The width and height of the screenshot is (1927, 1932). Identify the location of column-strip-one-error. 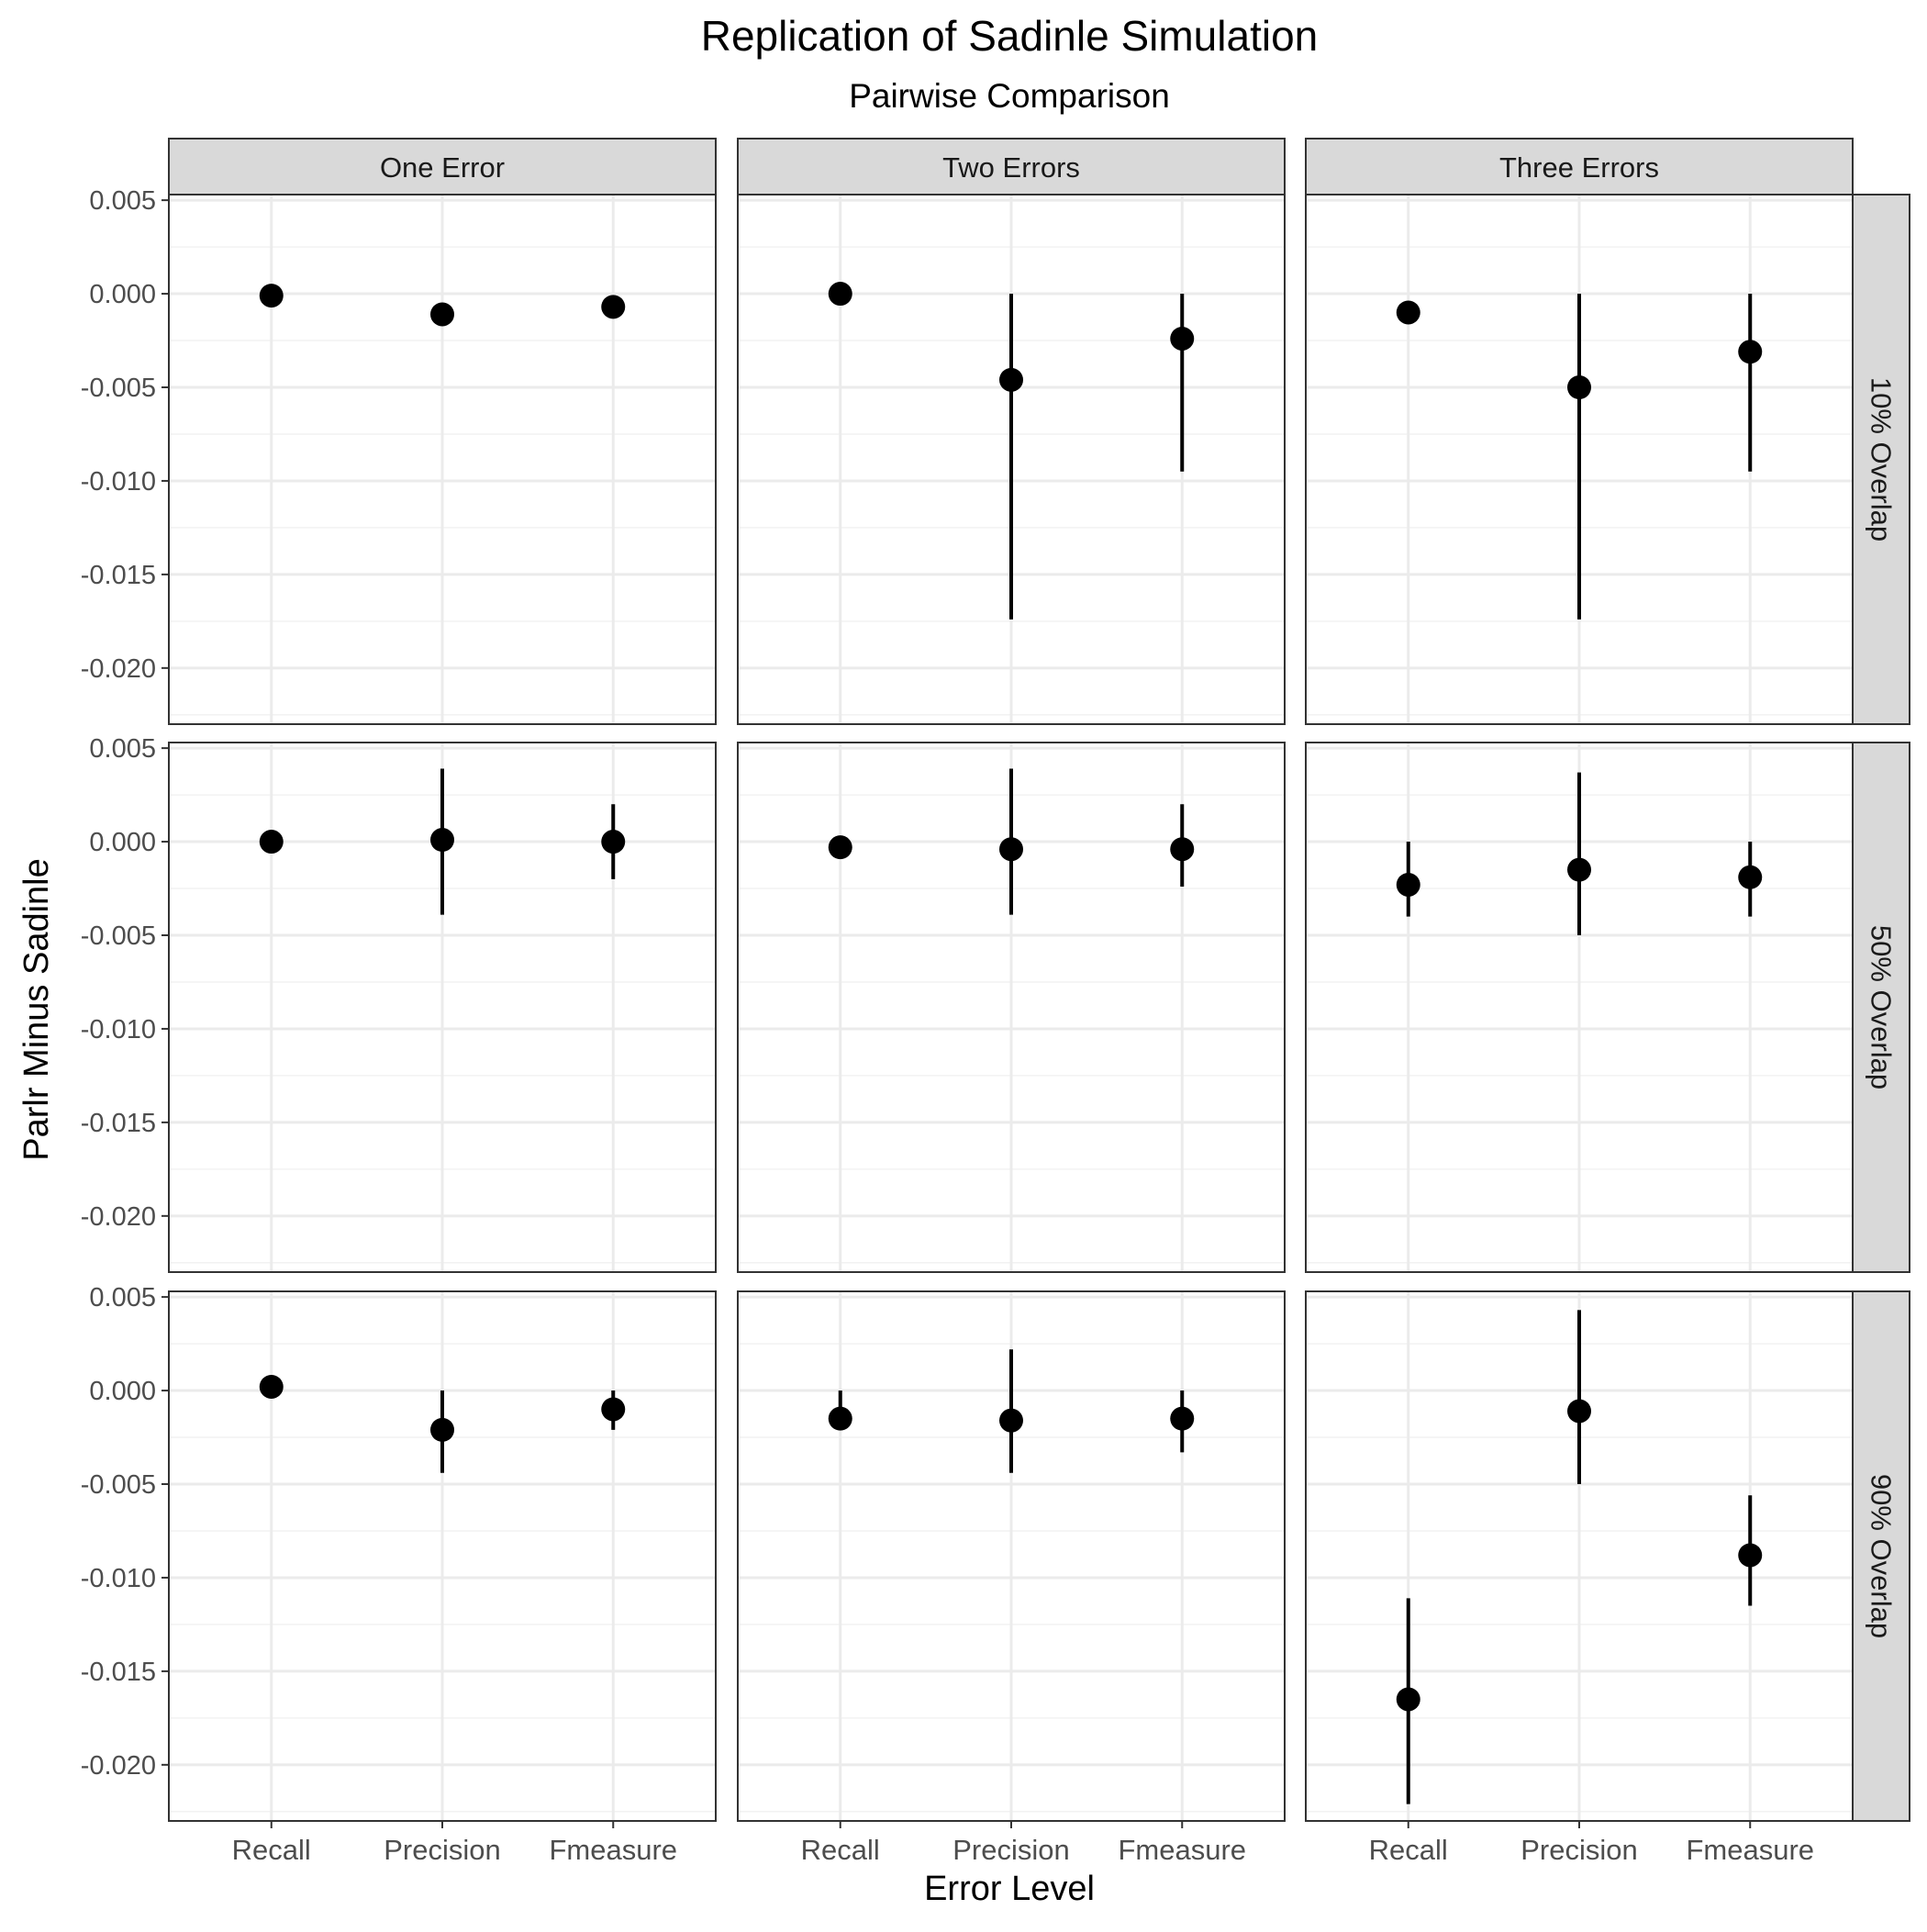
(442, 167).